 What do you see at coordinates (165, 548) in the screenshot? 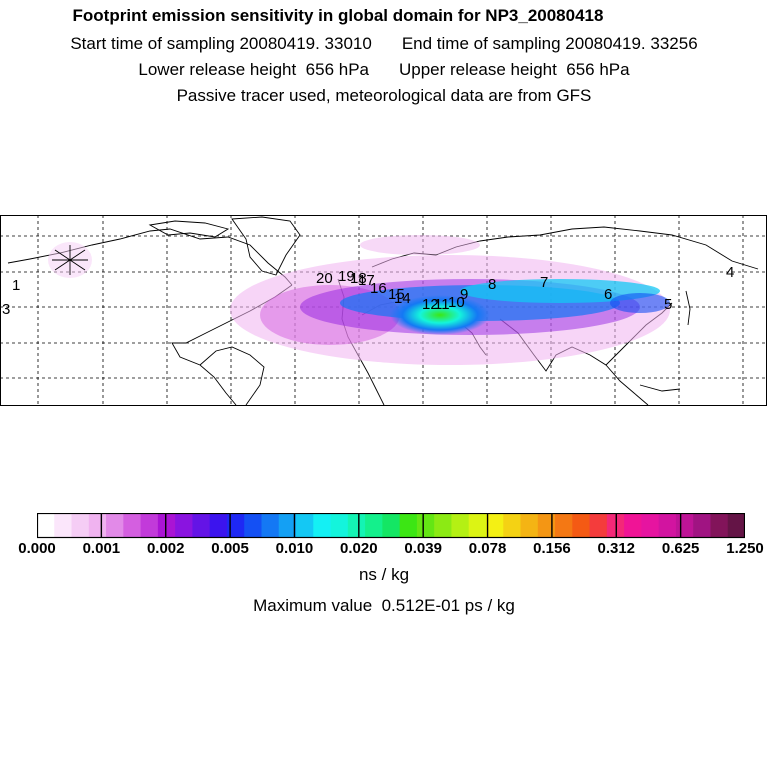
I see `colorbar-tick-label: 0.002` at bounding box center [165, 548].